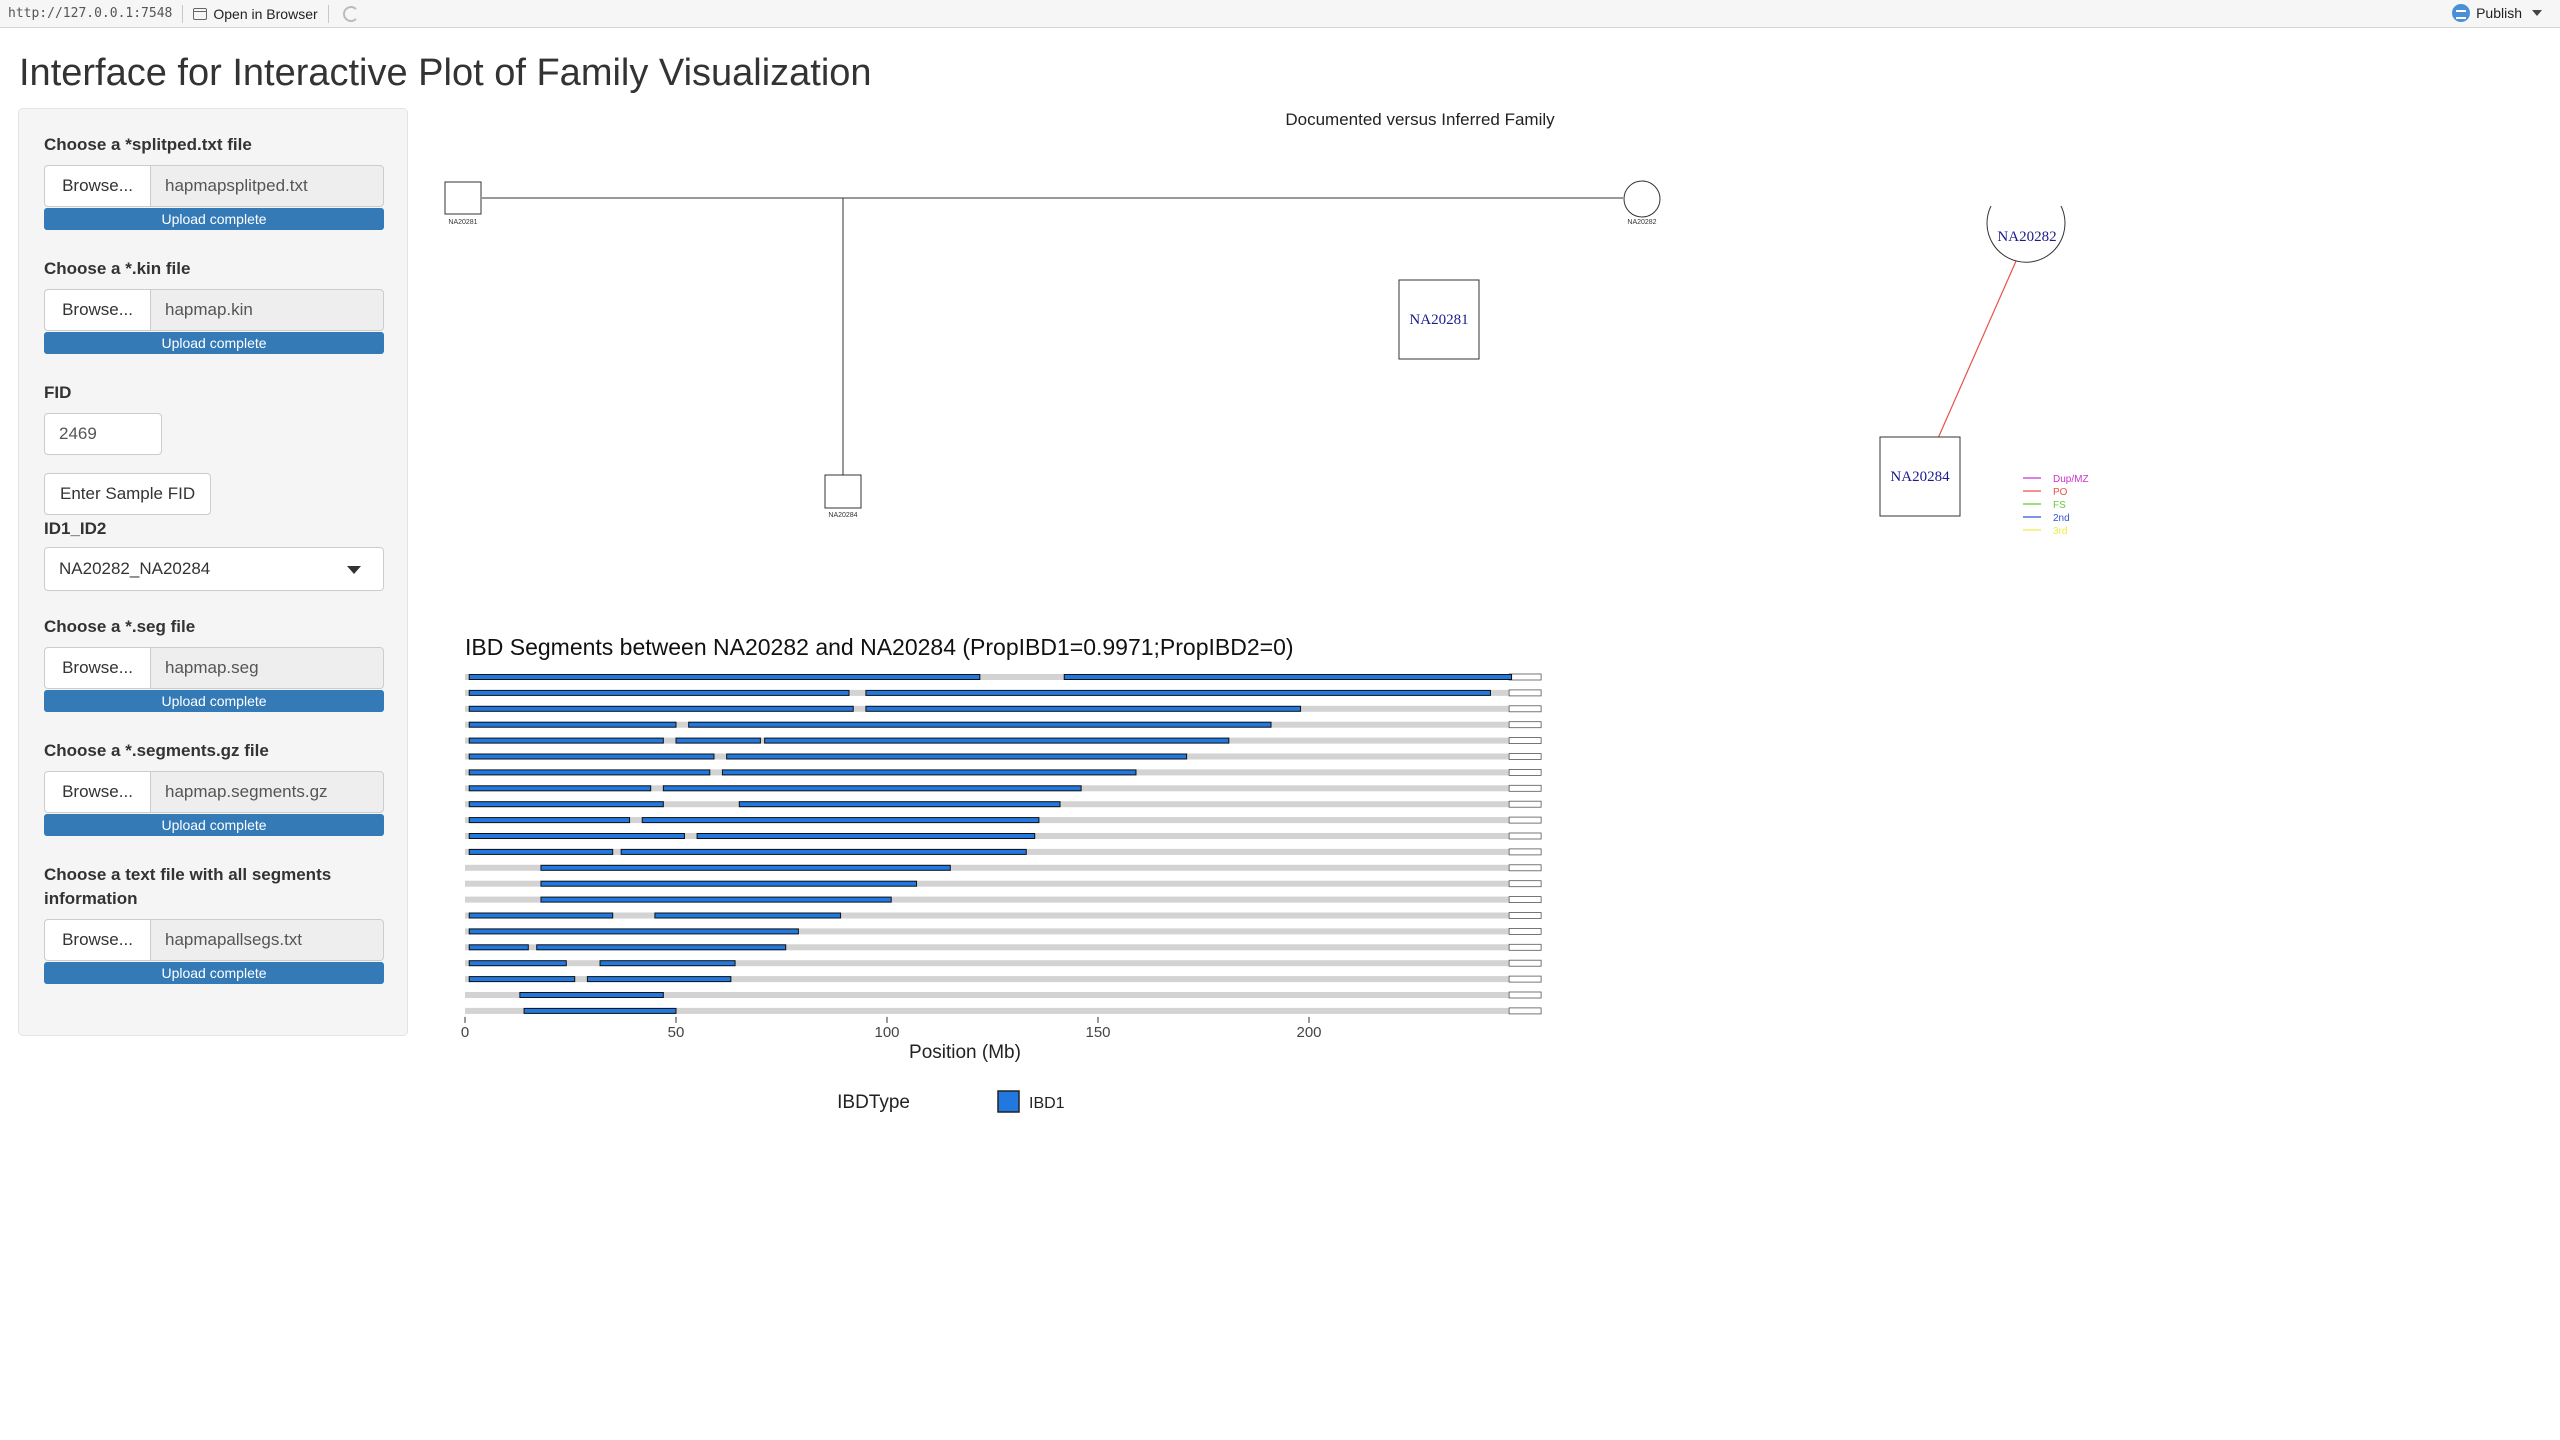 The image size is (2560, 1440). What do you see at coordinates (965, 1052) in the screenshot?
I see `ibd-x-axis-label: Position (Mb)` at bounding box center [965, 1052].